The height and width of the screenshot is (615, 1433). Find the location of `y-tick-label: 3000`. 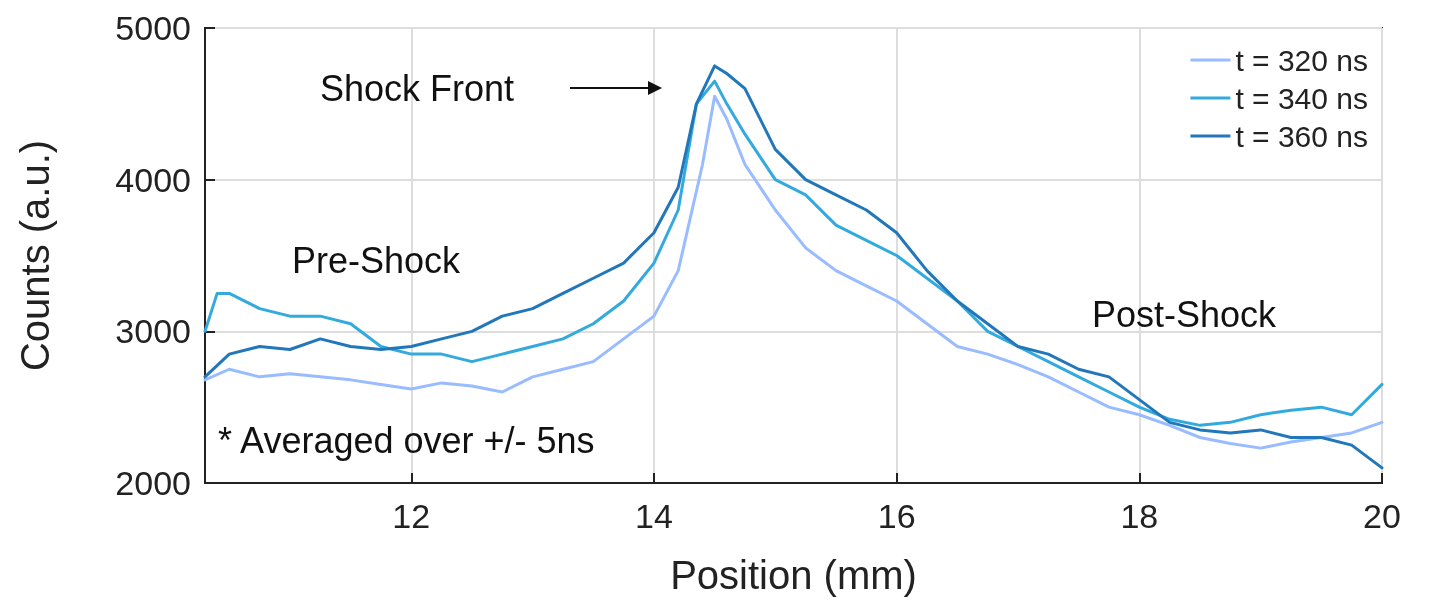

y-tick-label: 3000 is located at coordinates (153, 331).